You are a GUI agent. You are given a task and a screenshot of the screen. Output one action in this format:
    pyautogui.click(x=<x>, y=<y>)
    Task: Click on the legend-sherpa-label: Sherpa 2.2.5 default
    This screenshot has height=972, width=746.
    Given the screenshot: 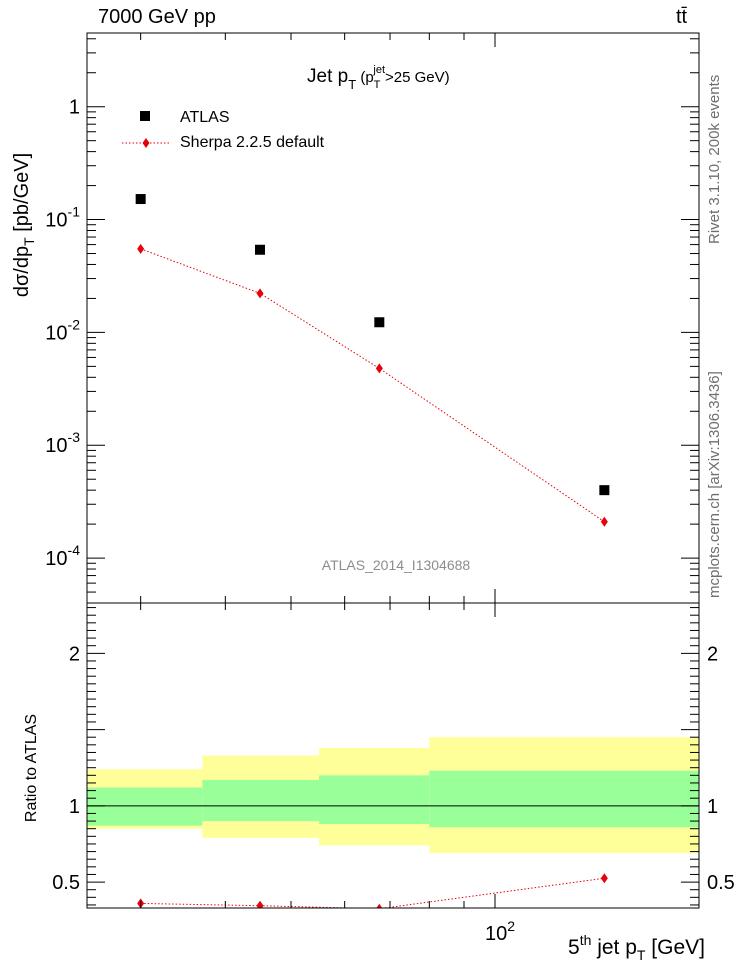 What is the action you would take?
    pyautogui.click(x=252, y=142)
    